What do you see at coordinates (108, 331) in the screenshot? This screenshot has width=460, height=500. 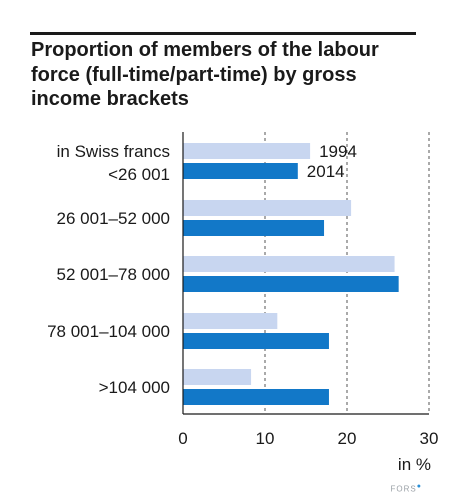 I see `category-label-3: 78 001–104 000` at bounding box center [108, 331].